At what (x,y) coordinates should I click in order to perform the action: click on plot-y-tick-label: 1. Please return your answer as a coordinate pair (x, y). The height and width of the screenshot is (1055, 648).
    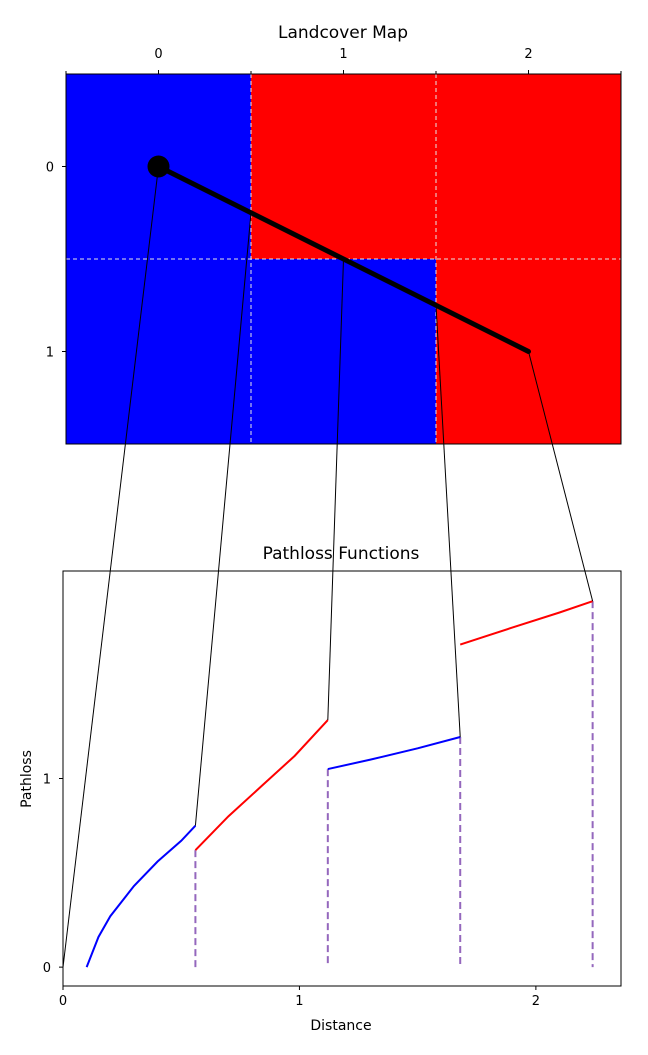
    Looking at the image, I should click on (47, 780).